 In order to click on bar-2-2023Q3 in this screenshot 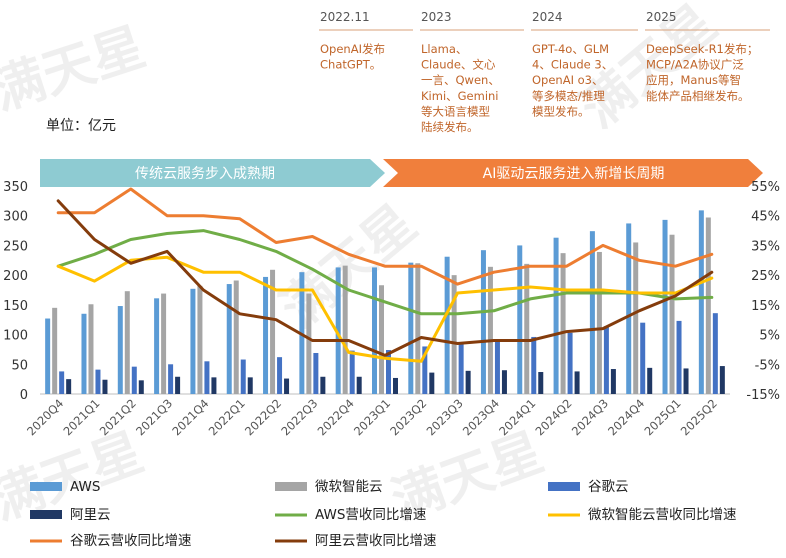, I will do `click(461, 369)`.